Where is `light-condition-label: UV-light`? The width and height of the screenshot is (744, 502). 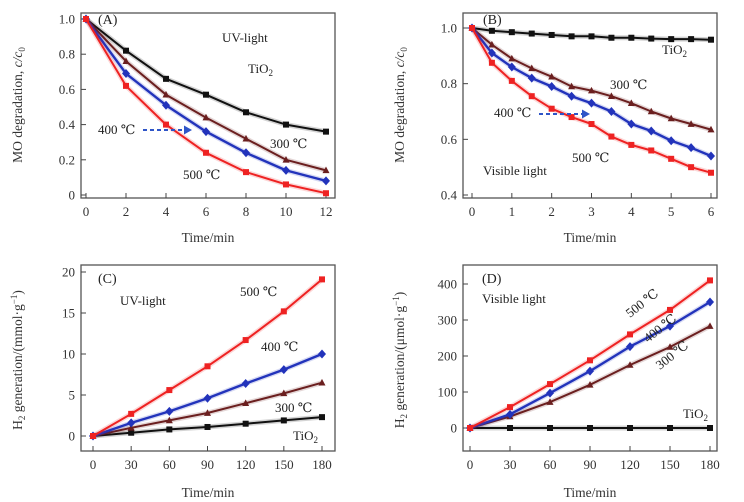
light-condition-label: UV-light is located at coordinates (245, 37).